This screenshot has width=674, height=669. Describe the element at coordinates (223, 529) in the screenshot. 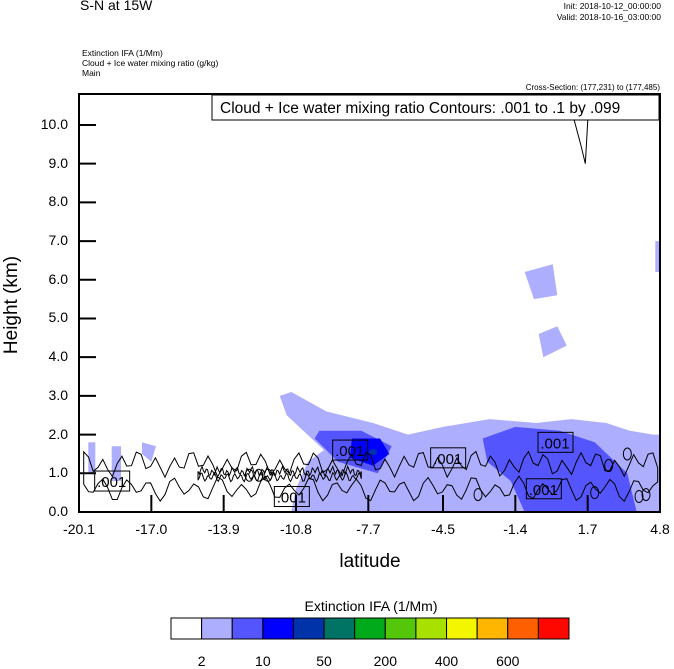

I see `x-tick-label: -13.9` at that location.